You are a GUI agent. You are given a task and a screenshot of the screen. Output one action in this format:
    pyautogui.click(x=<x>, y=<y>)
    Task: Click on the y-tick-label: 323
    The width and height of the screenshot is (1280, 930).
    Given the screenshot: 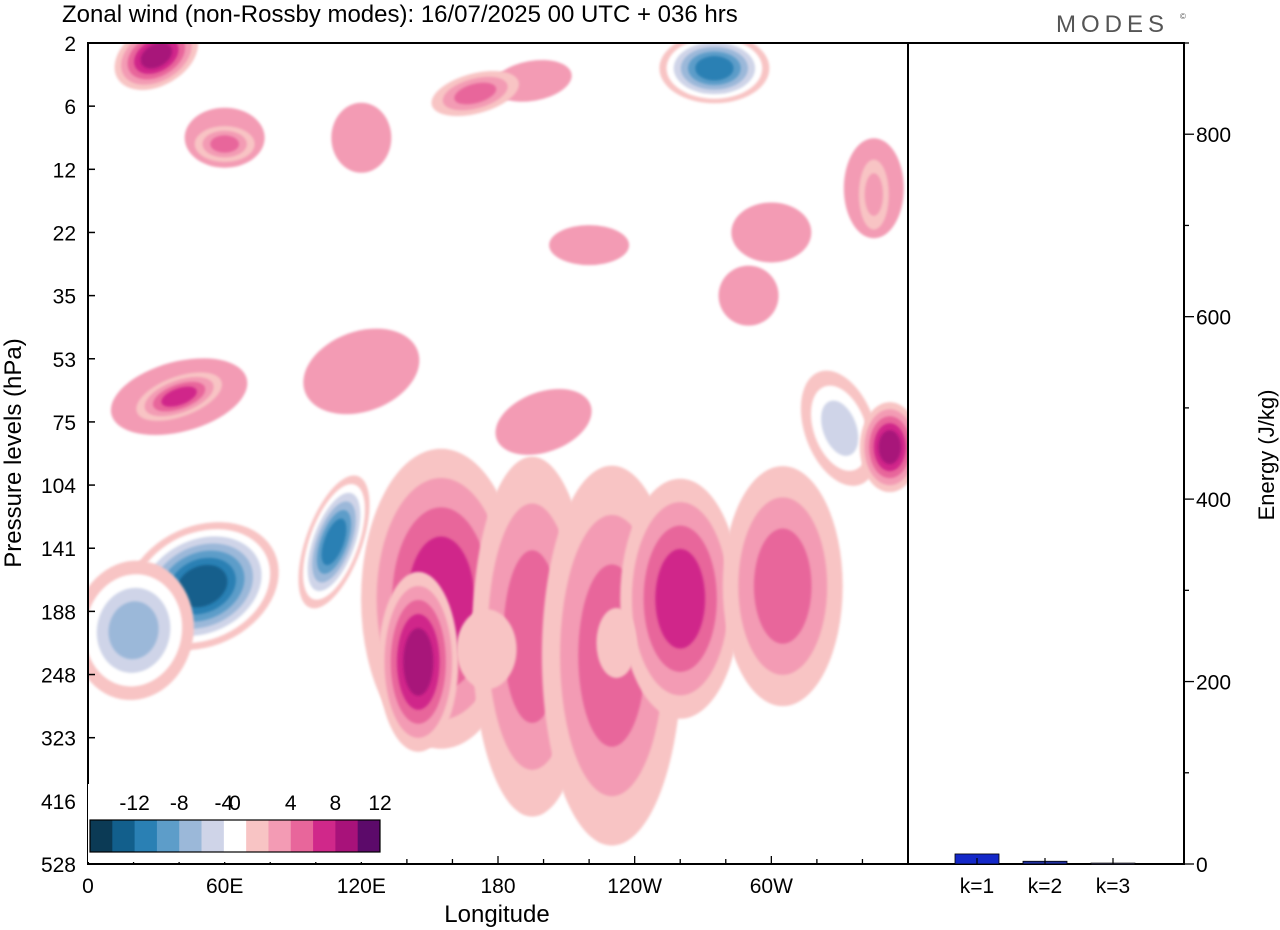 What is the action you would take?
    pyautogui.click(x=58, y=739)
    